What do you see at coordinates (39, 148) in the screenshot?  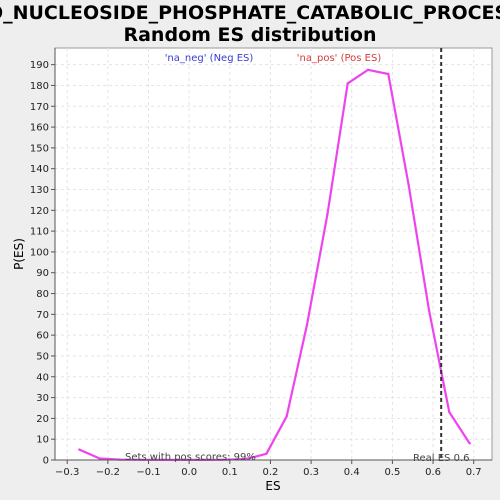 I see `y-tick-label: 150` at bounding box center [39, 148].